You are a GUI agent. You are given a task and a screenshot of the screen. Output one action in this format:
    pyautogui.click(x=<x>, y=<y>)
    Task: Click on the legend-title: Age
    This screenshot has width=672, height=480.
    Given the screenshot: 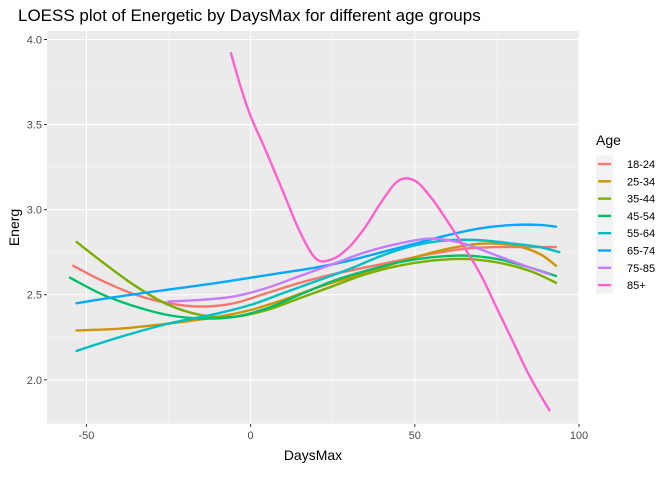 What is the action you would take?
    pyautogui.click(x=608, y=140)
    